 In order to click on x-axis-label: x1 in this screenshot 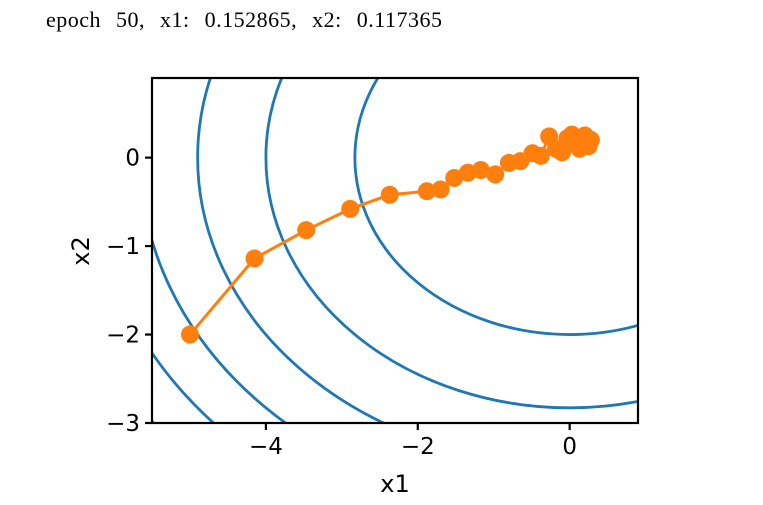, I will do `click(395, 484)`.